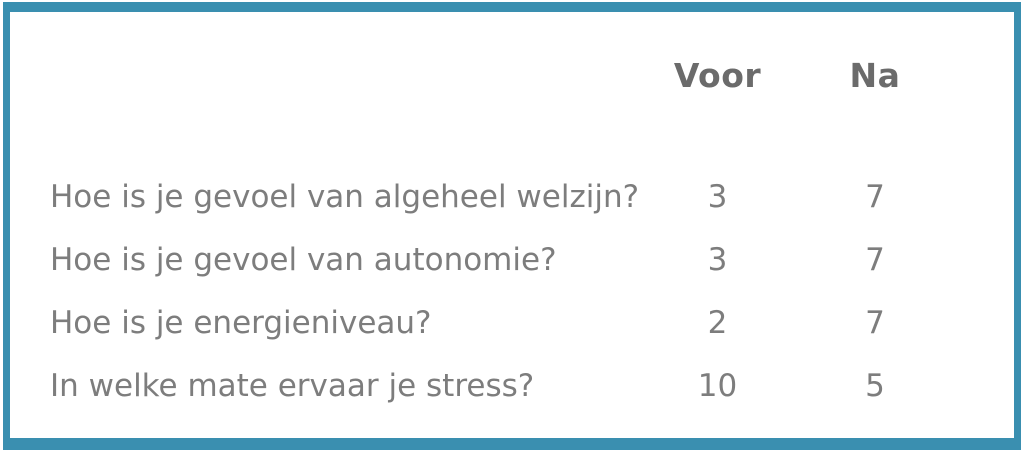 The image size is (1024, 456). Describe the element at coordinates (345, 196) in the screenshot. I see `question-label: Hoe is je gevoel van algeheel welzijn?` at that location.